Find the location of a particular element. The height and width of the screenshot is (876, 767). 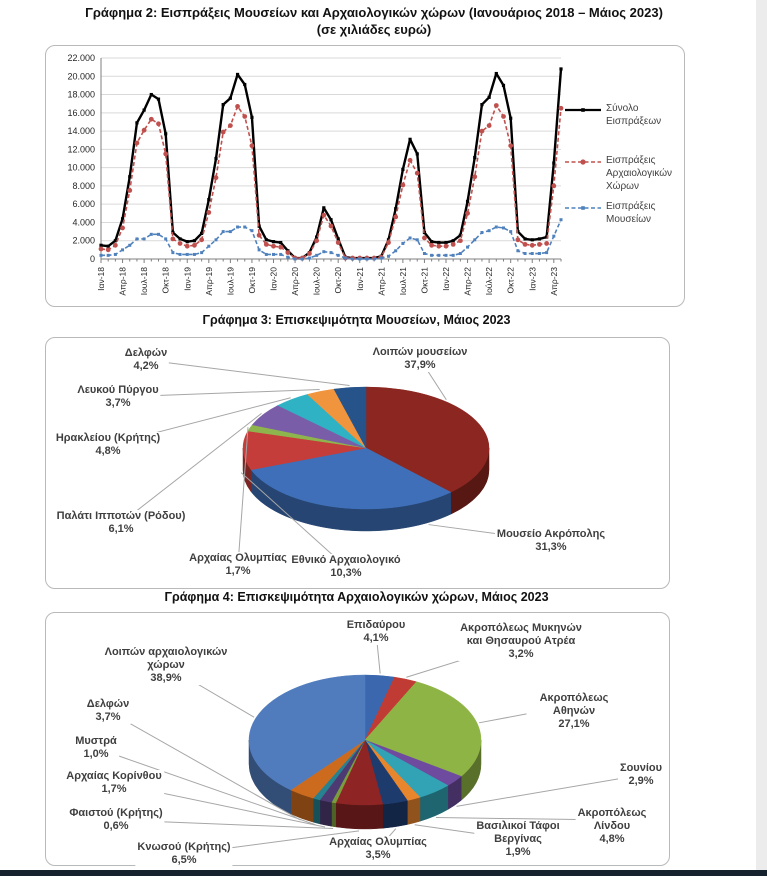

bottom-edge-bar is located at coordinates (383, 873).